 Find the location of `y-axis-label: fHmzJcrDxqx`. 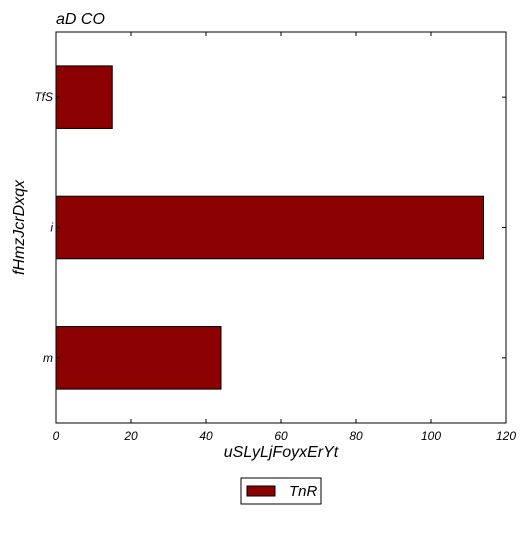

y-axis-label: fHmzJcrDxqx is located at coordinates (19, 227).